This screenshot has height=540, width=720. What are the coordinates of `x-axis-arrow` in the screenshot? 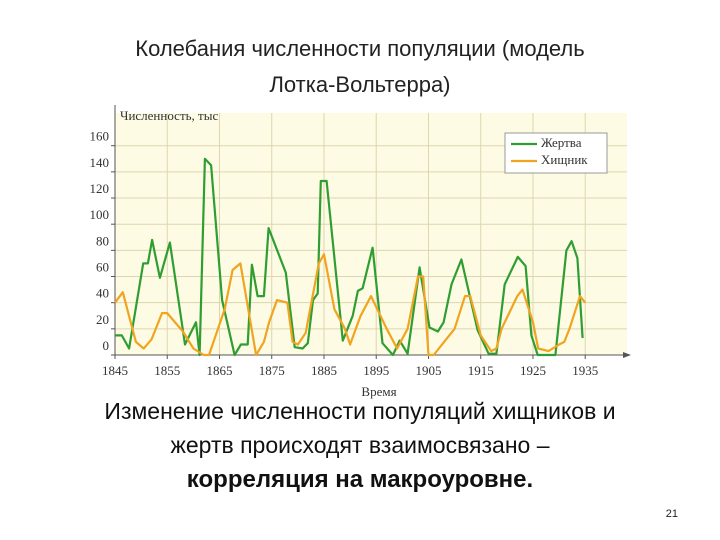 It's located at (627, 355).